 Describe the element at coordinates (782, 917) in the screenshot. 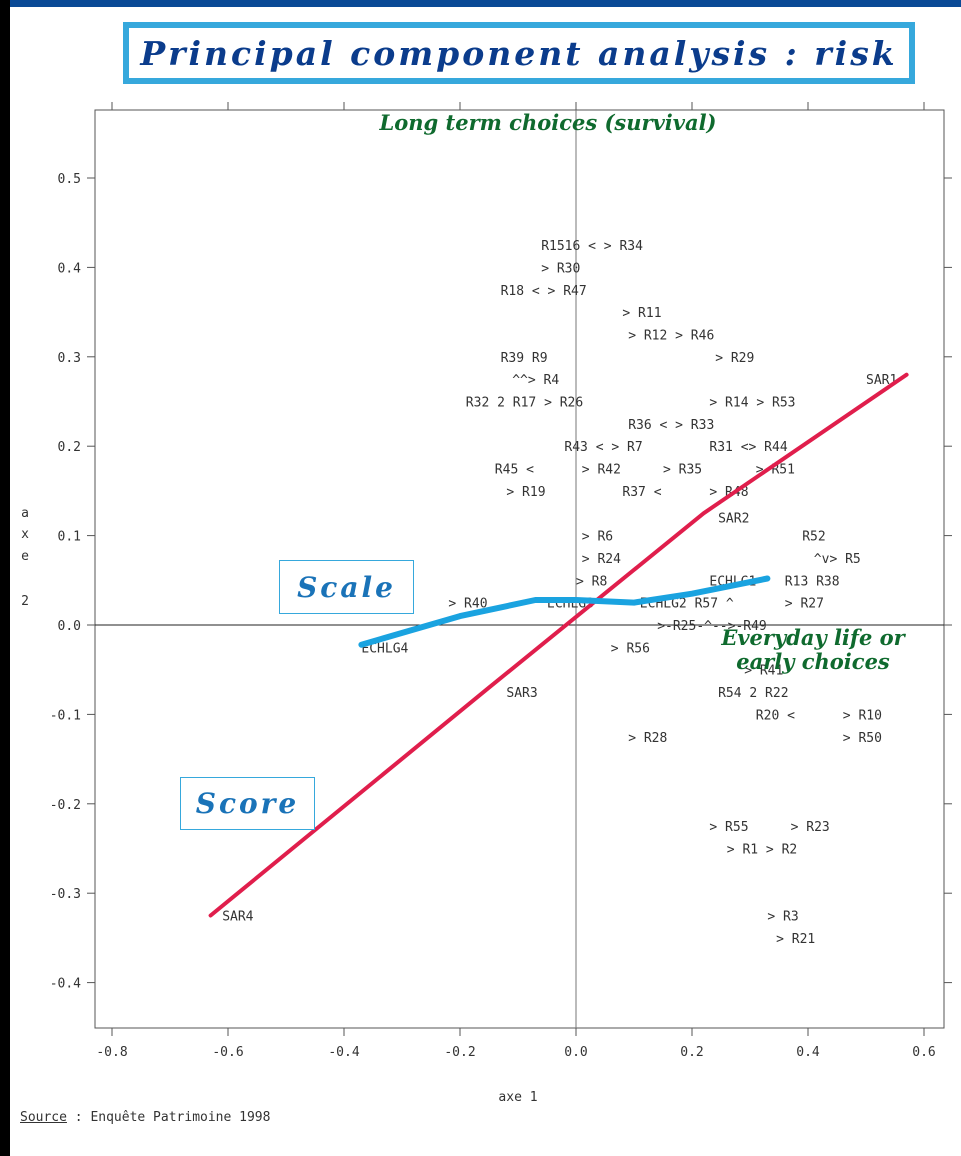

I see `point-label: > R3` at that location.